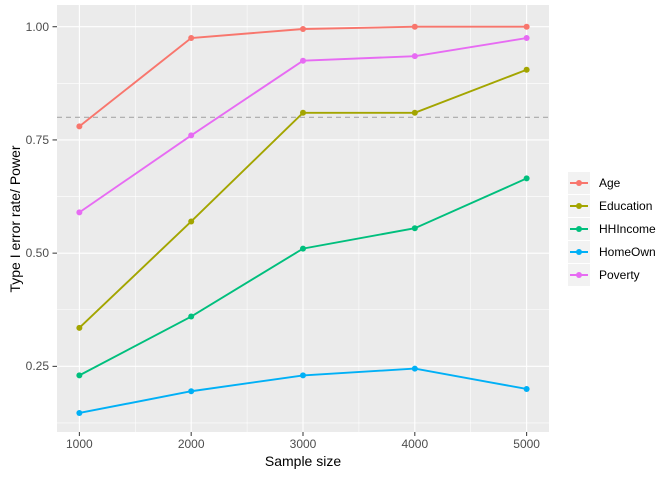  Describe the element at coordinates (415, 444) in the screenshot. I see `x-tick-label: 4000` at that location.